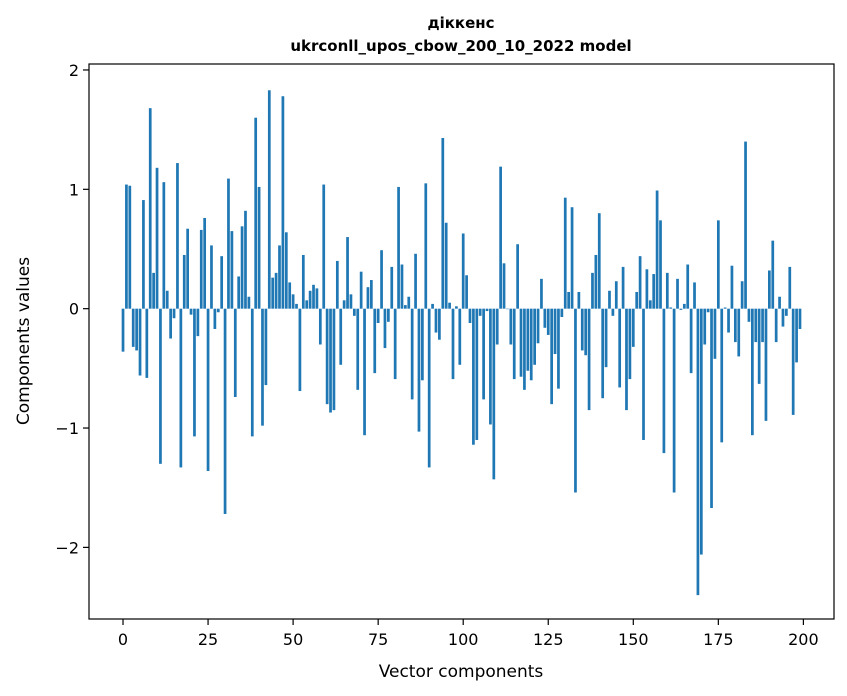 This screenshot has width=847, height=696. I want to click on y-axis-ticks: −2 −1 0 1 2, so click(72, 309).